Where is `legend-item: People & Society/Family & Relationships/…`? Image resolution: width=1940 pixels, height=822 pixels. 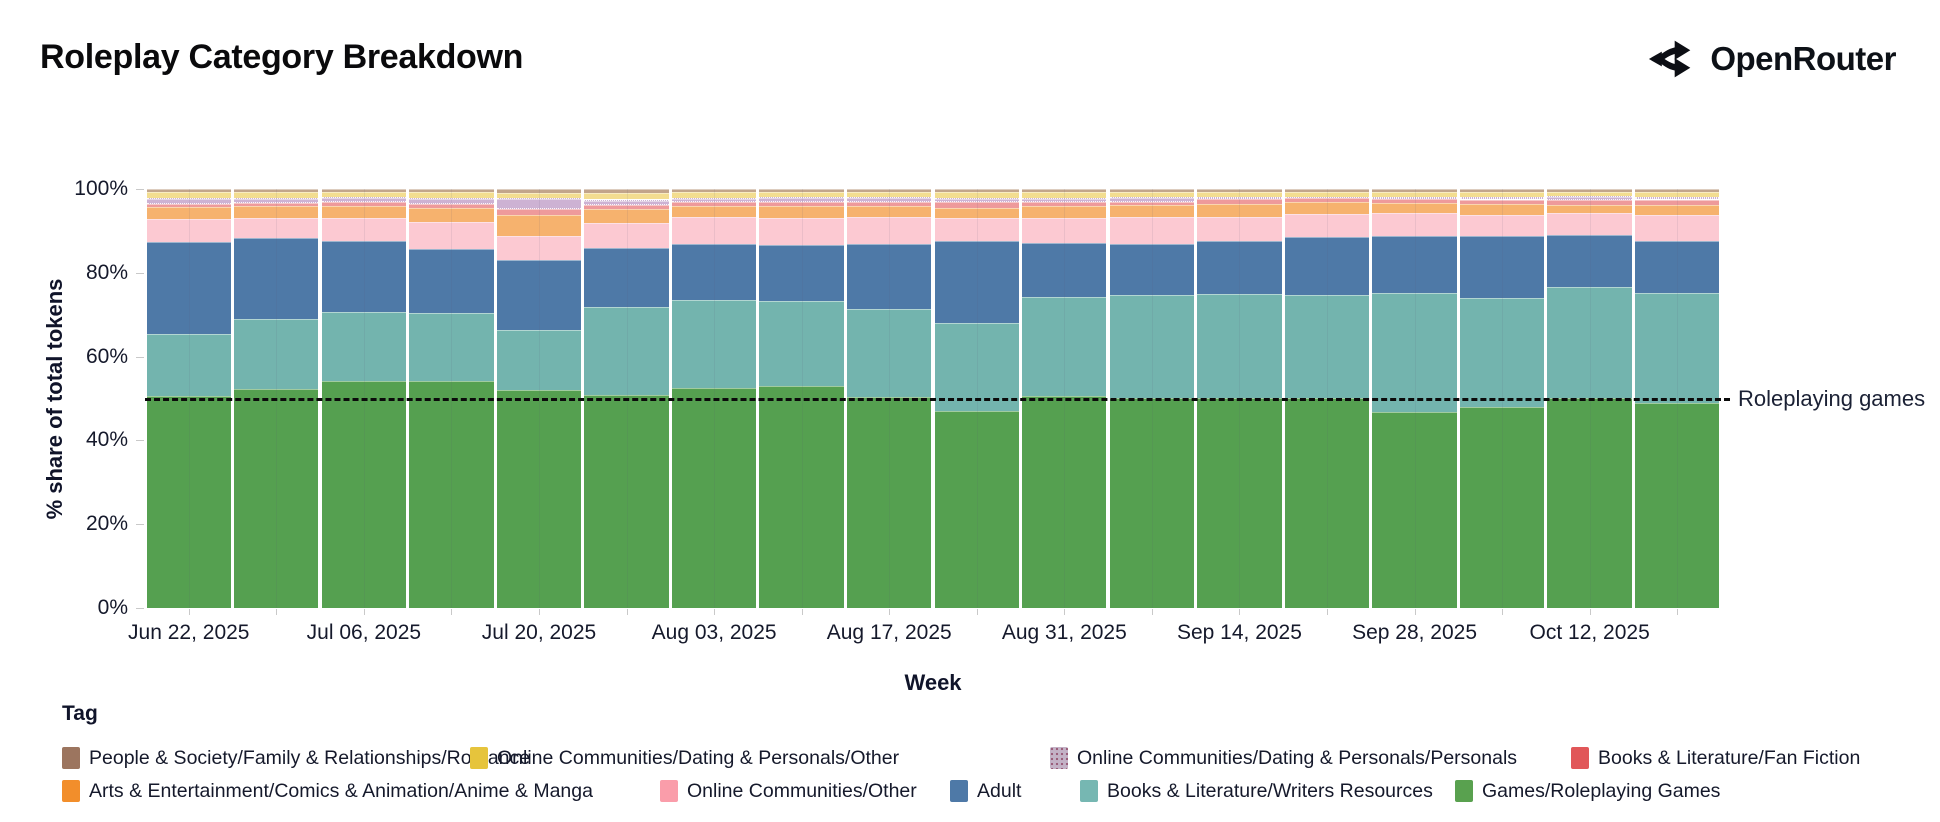
legend-item: People & Society/Family & Relationships/… is located at coordinates (296, 758).